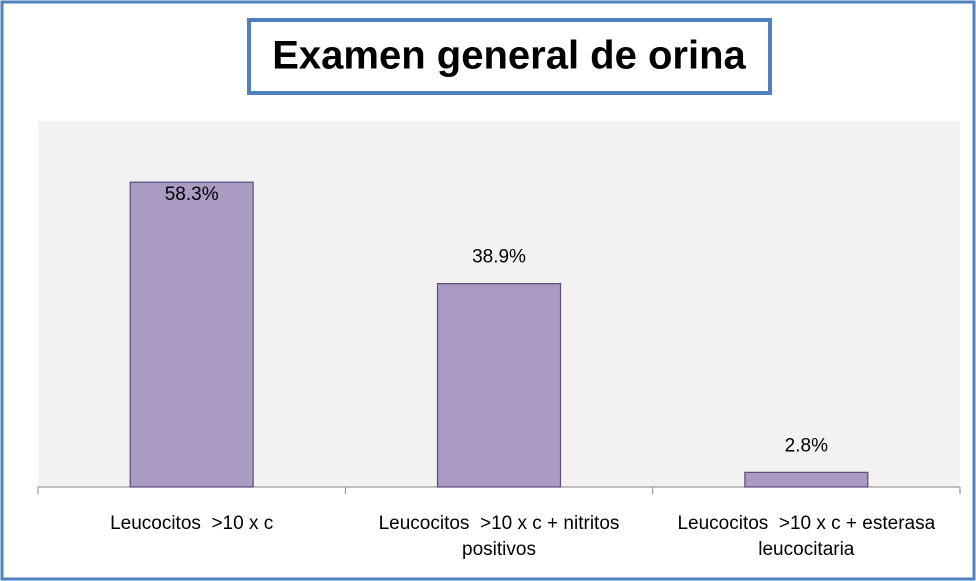 This screenshot has height=581, width=976. Describe the element at coordinates (806, 445) in the screenshot. I see `data-label: 2.8%` at that location.